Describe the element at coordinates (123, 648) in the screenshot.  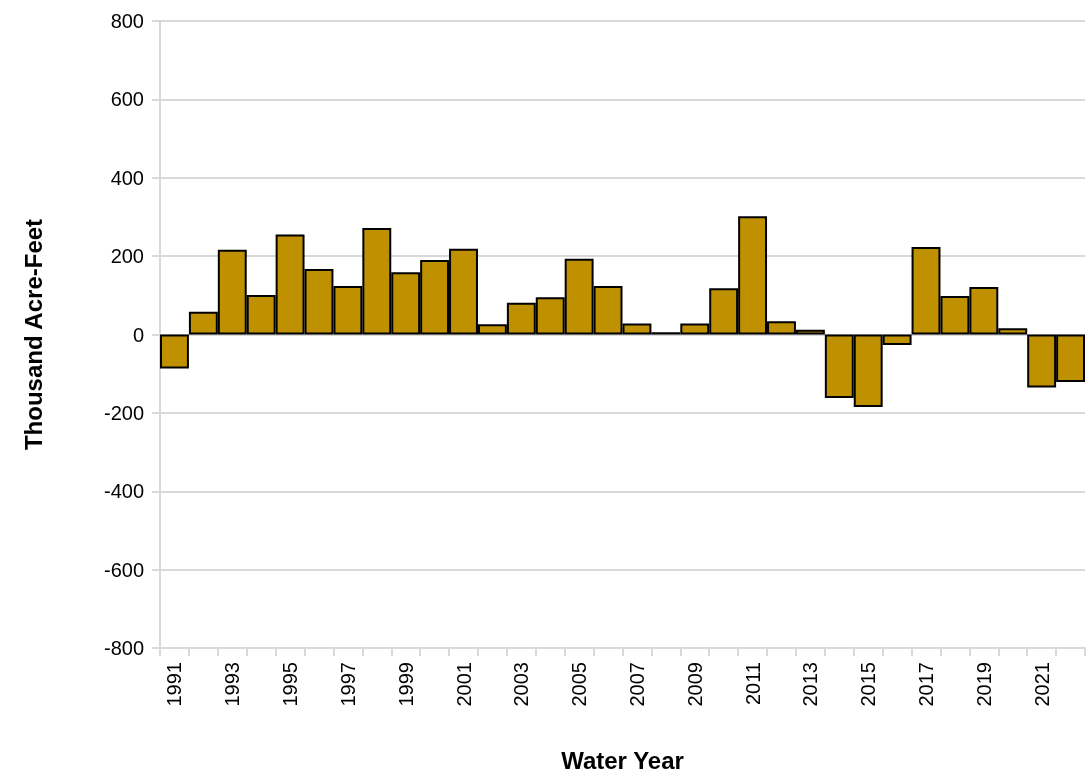
I see `y-tick-label: -800` at that location.